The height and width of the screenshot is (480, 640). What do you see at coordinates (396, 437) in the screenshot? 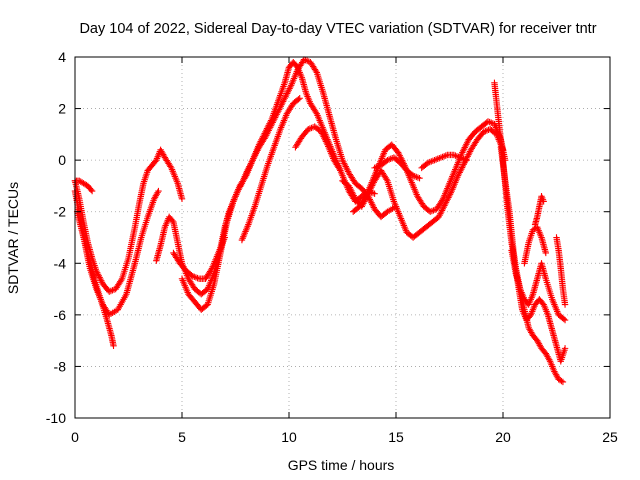
I see `x-tick-label: 15` at bounding box center [396, 437].